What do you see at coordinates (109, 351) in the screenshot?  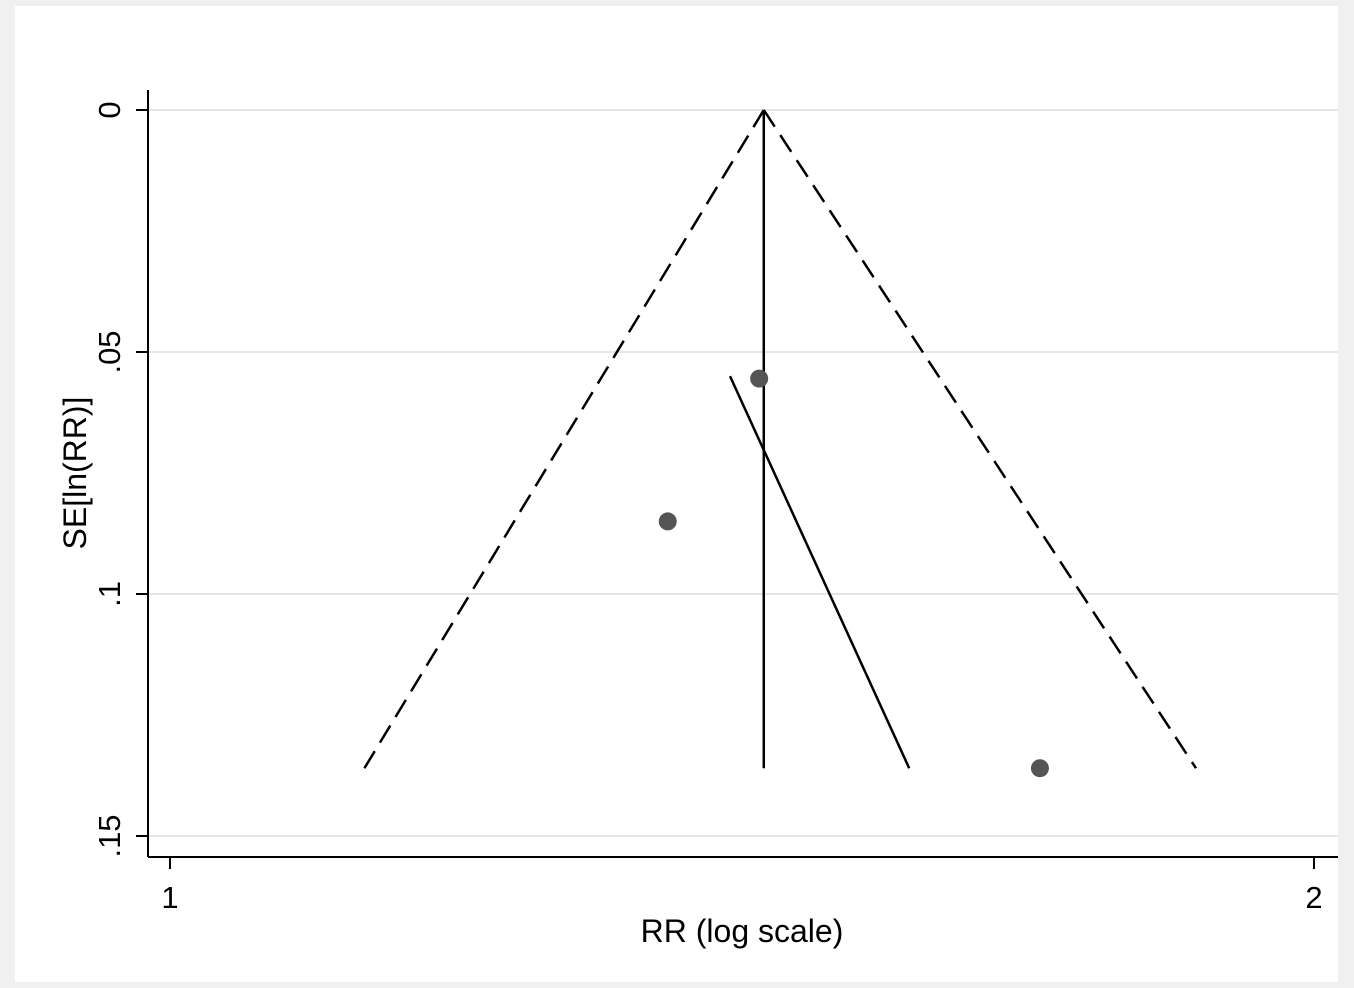 I see `y-tick-label: .05` at bounding box center [109, 351].